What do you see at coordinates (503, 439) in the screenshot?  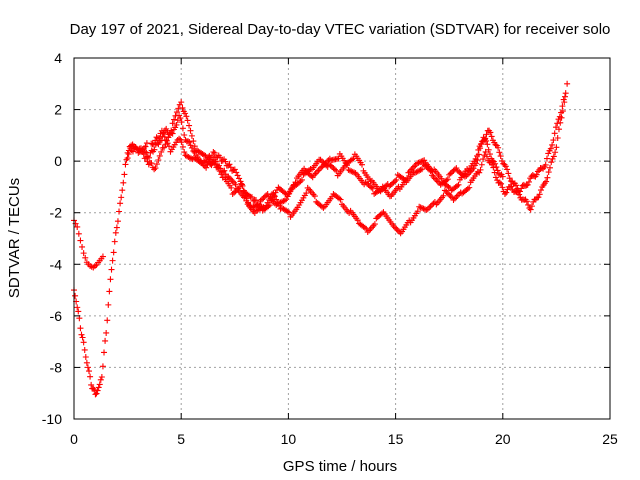 I see `x-tick-label: 20` at bounding box center [503, 439].